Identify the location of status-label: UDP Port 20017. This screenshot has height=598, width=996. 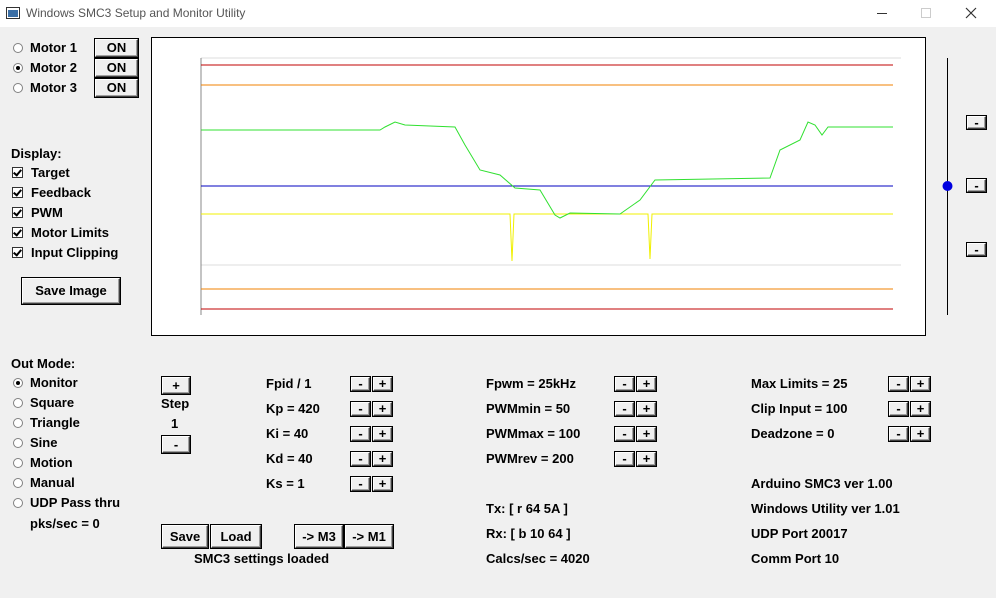
(799, 533).